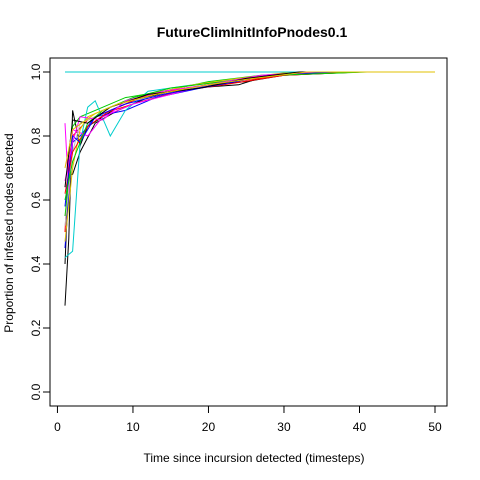  I want to click on x-tick-label: 10, so click(133, 427).